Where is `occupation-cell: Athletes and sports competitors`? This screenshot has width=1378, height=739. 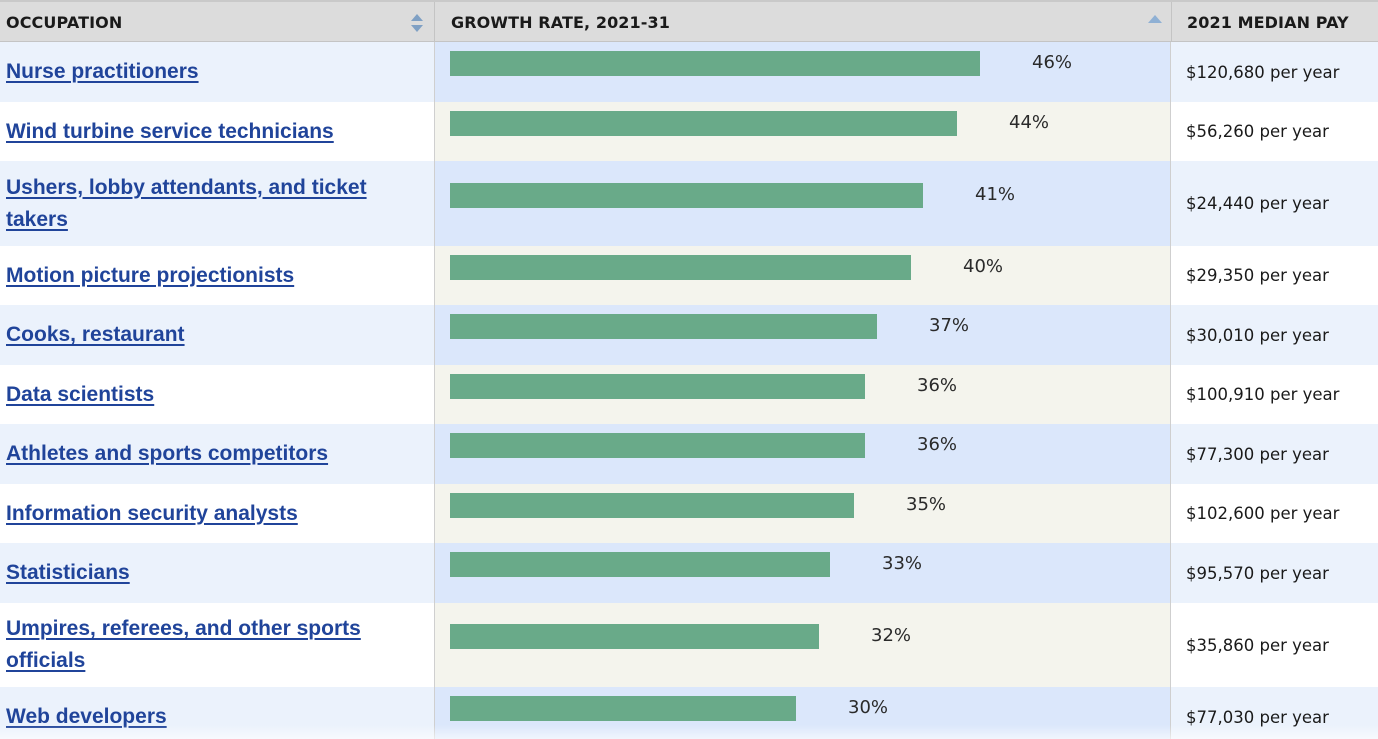 occupation-cell: Athletes and sports competitors is located at coordinates (217, 454).